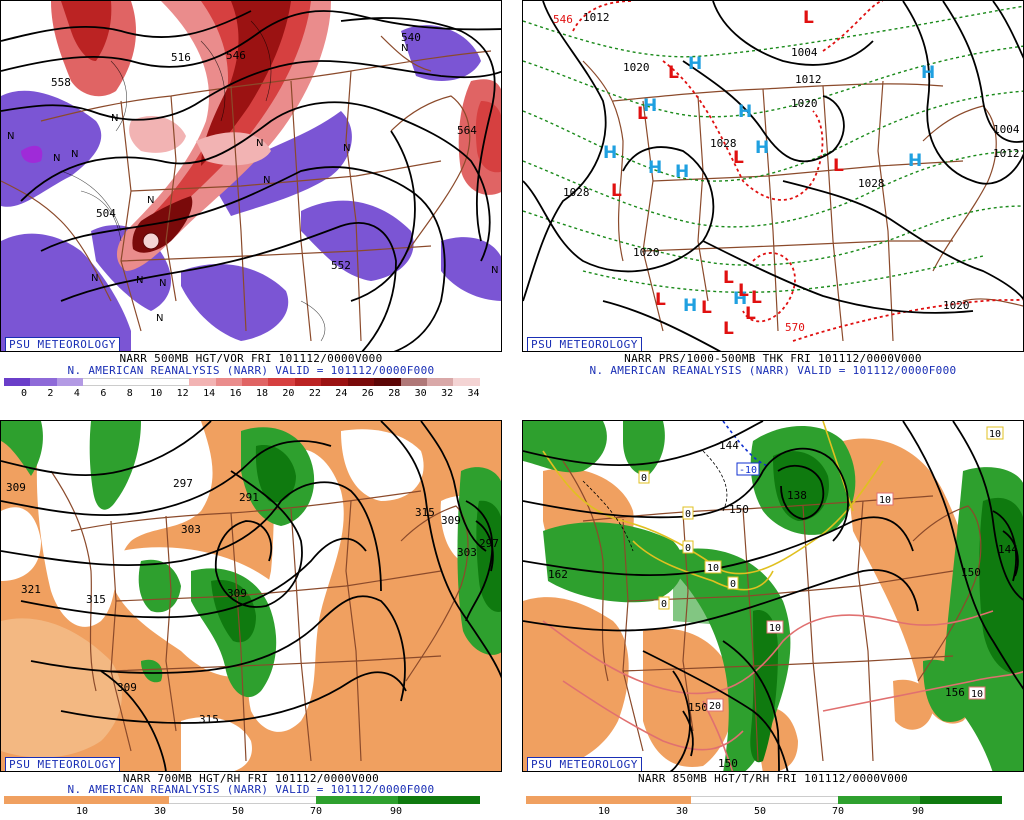  What do you see at coordinates (76, 393) in the screenshot?
I see `vorticity-tick: 4` at bounding box center [76, 393].